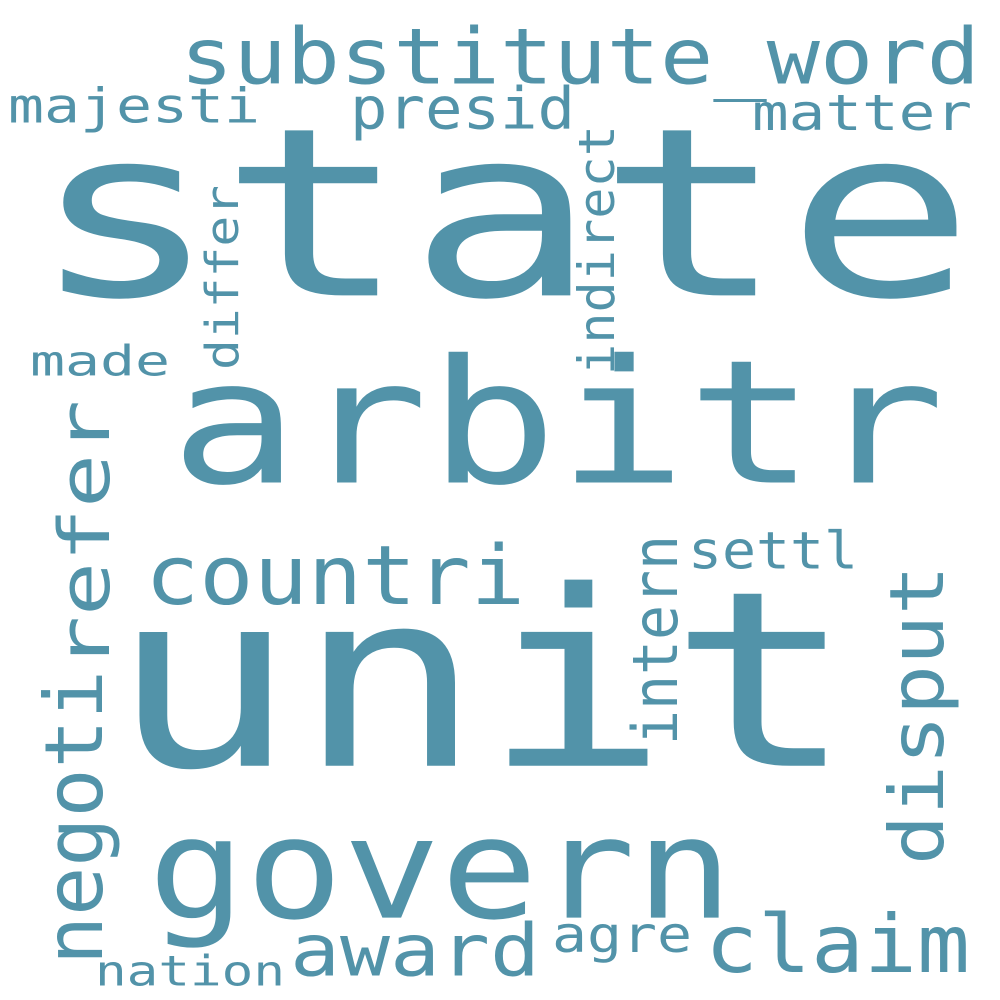  Describe the element at coordinates (655, 640) in the screenshot. I see `word-intern: intern` at that location.